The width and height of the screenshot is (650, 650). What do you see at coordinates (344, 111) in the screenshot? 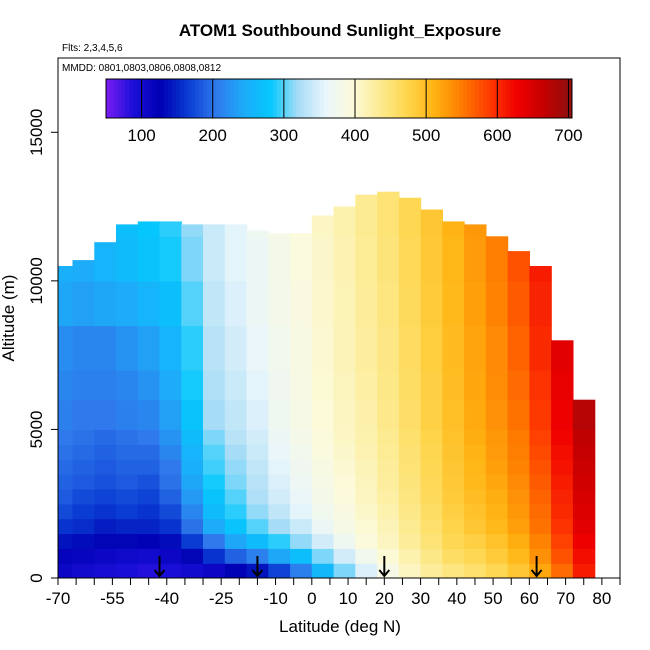
I see `colorbar: 100 200 300 400 500 600 700` at bounding box center [344, 111].